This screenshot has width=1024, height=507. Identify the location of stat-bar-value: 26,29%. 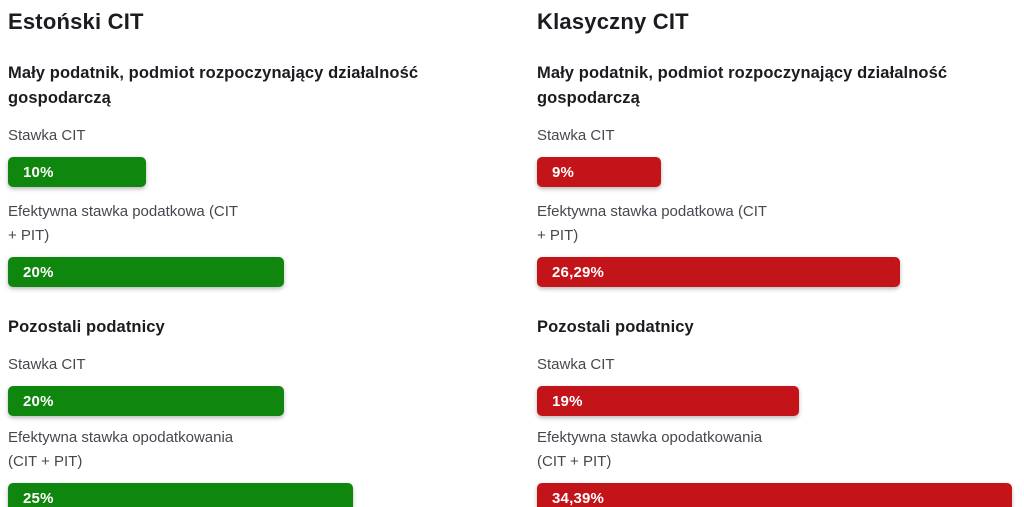
(578, 272).